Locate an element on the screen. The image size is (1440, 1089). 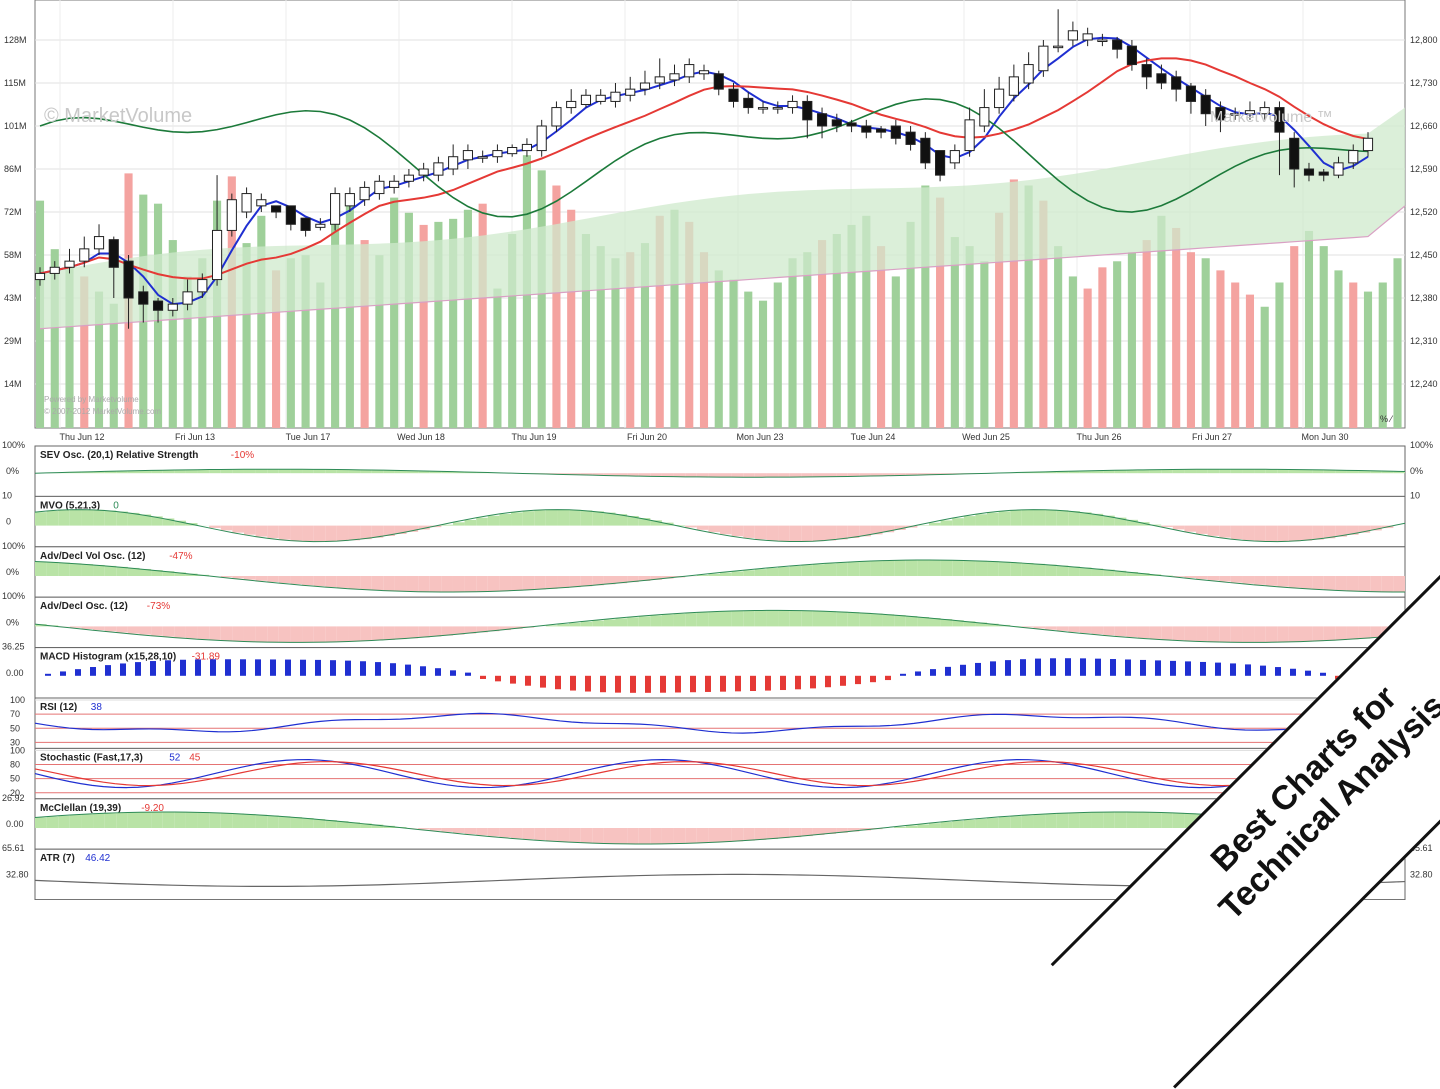
panel-axis-right-top: 100% is located at coordinates (1421, 445).